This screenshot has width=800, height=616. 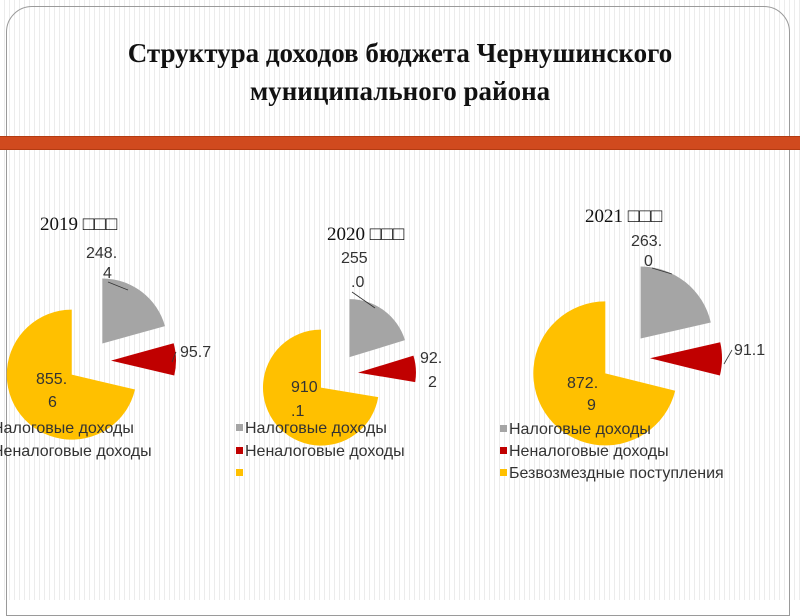 I want to click on chart-title: 2019 □□□, so click(x=79, y=224).